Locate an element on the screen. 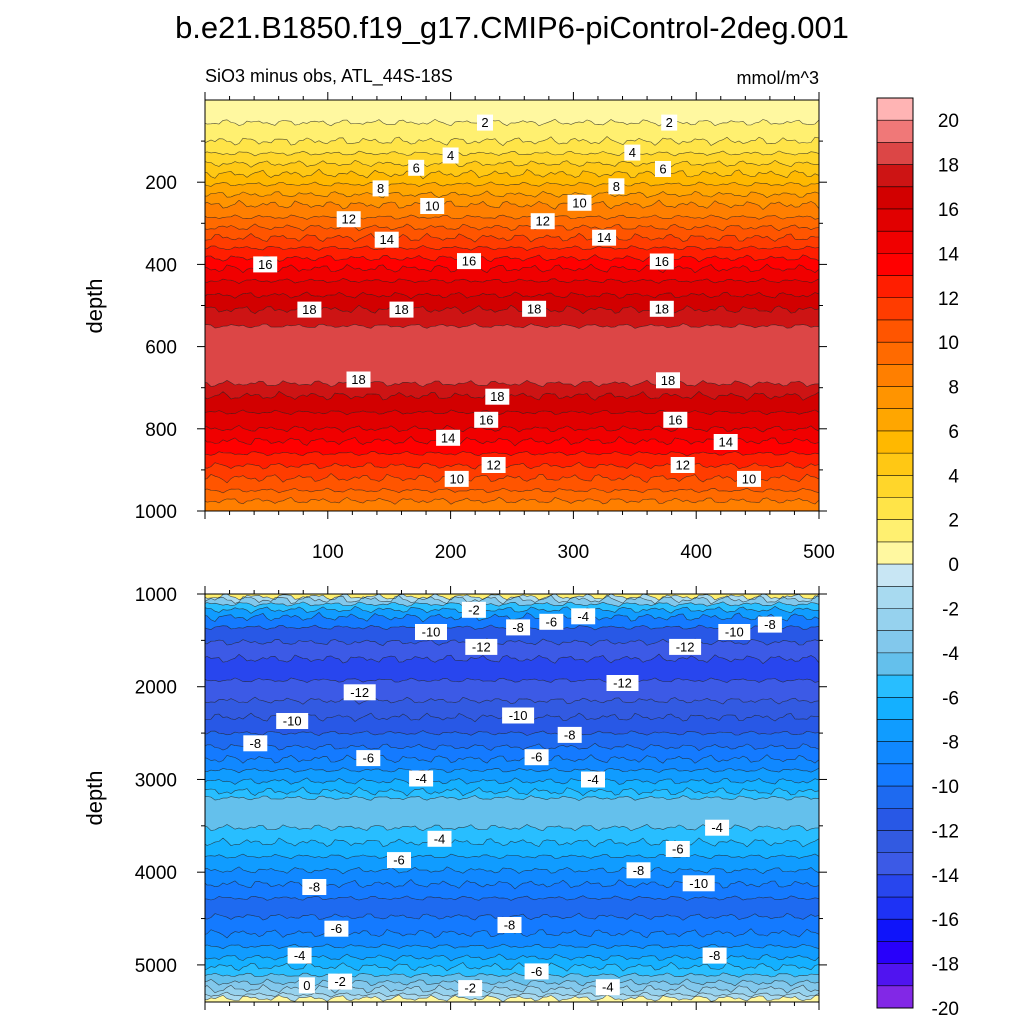  colorbar-tick-label: -14 is located at coordinates (946, 876).